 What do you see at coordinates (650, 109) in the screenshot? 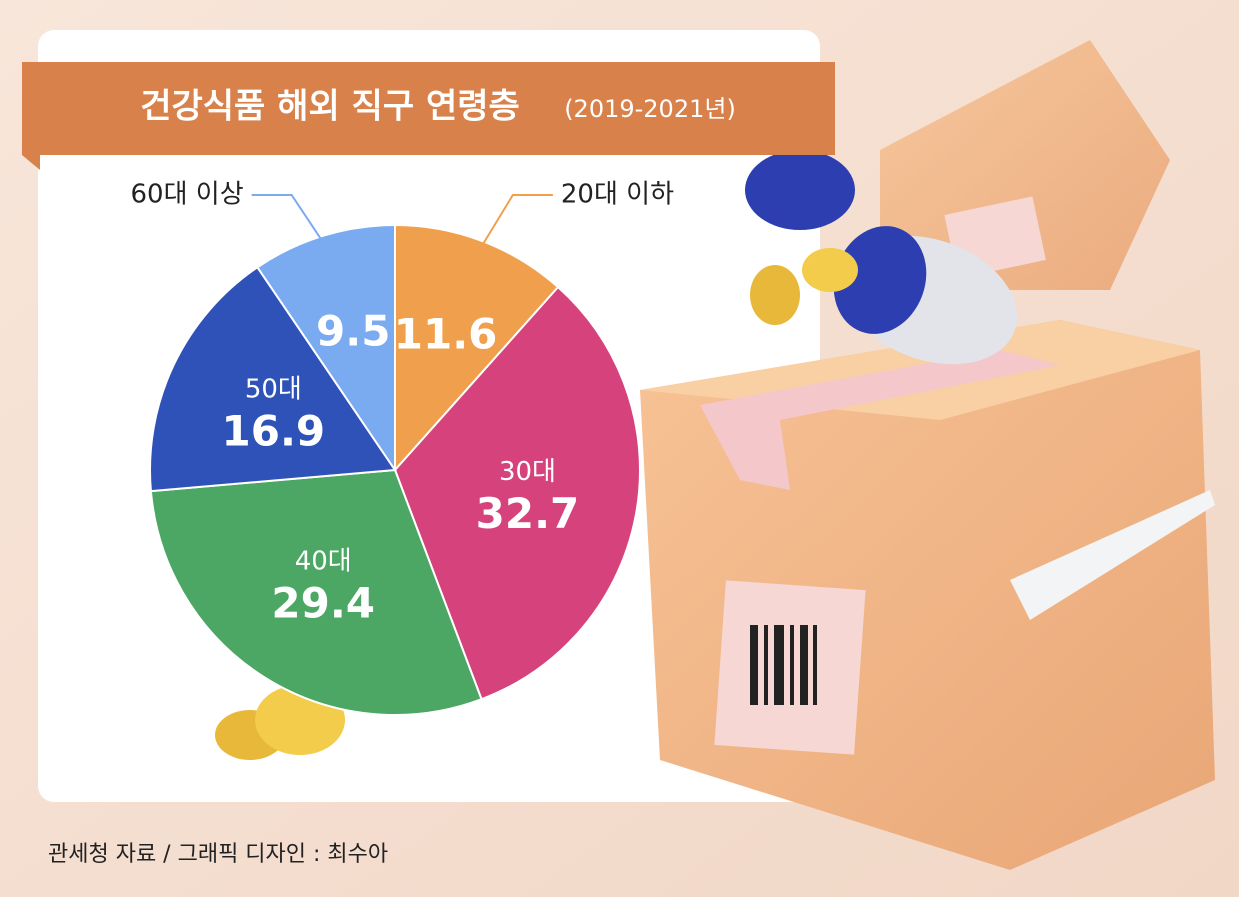
I see `chart-subtitle: (2019-2021년)` at bounding box center [650, 109].